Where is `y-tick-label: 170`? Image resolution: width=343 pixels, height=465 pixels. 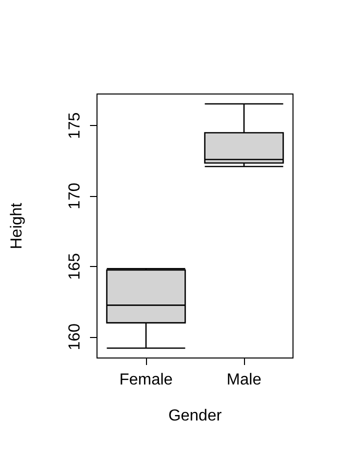 y-tick-label: 170 is located at coordinates (75, 196).